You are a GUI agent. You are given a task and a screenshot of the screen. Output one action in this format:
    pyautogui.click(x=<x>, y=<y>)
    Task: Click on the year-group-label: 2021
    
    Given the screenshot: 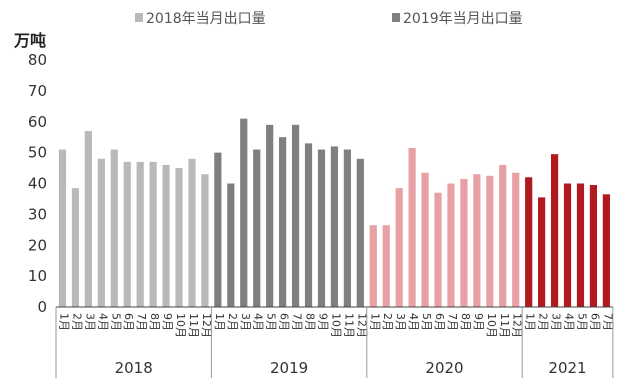 What is the action you would take?
    pyautogui.click(x=567, y=368)
    